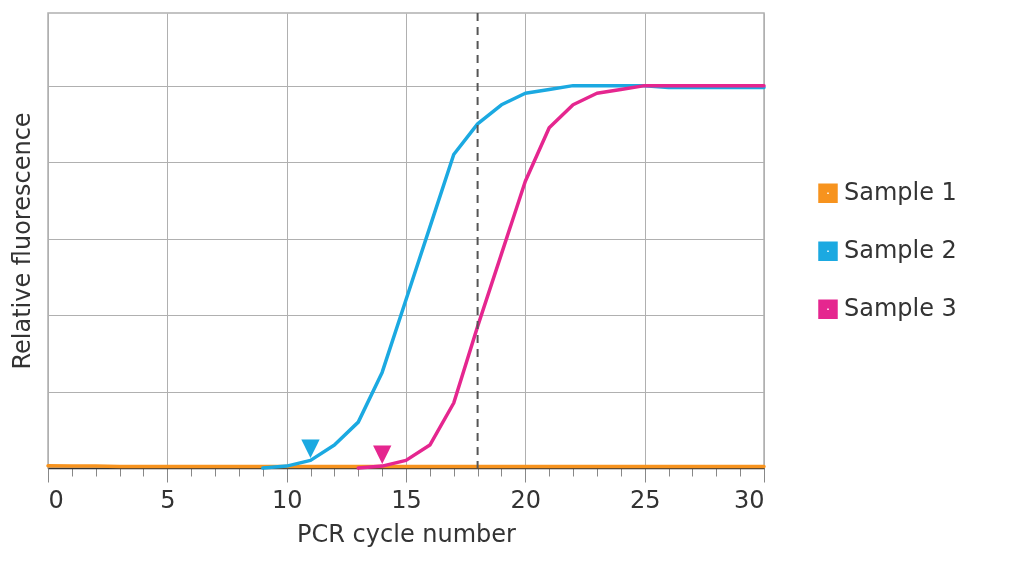 The height and width of the screenshot is (582, 1026). I want to click on legend-label: Sample 2, so click(900, 250).